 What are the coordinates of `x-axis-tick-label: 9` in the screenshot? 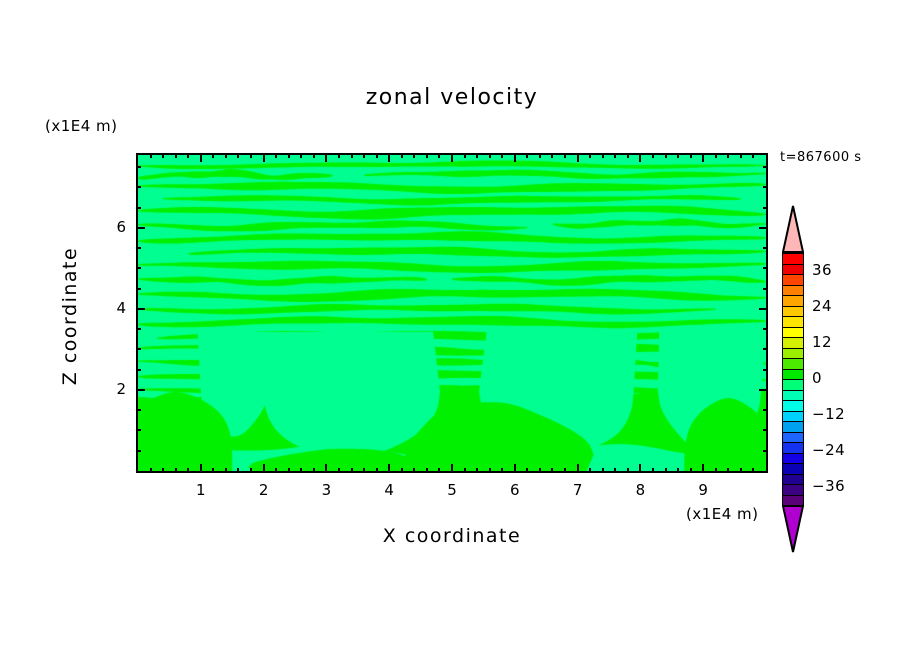 It's located at (703, 490).